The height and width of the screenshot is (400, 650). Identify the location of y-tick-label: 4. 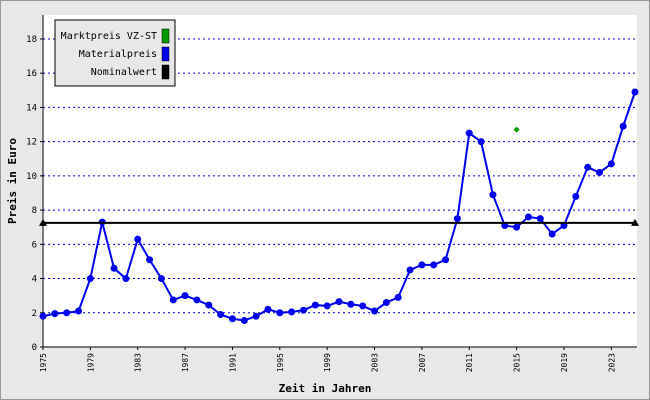
(34, 280).